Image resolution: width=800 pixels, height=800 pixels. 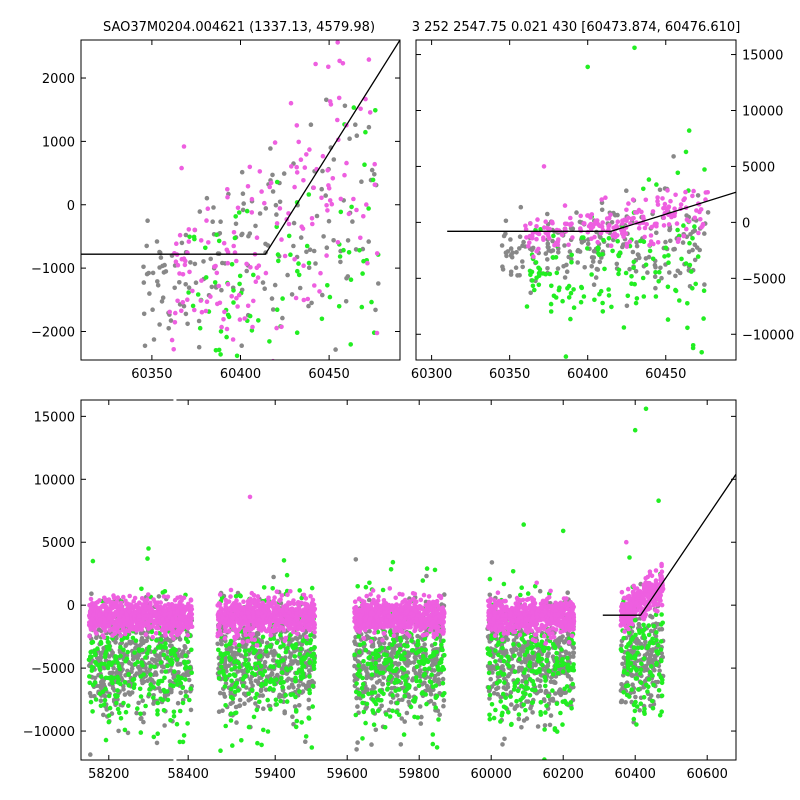 What do you see at coordinates (673, 156) in the screenshot?
I see `top-right-outlier-point` at bounding box center [673, 156].